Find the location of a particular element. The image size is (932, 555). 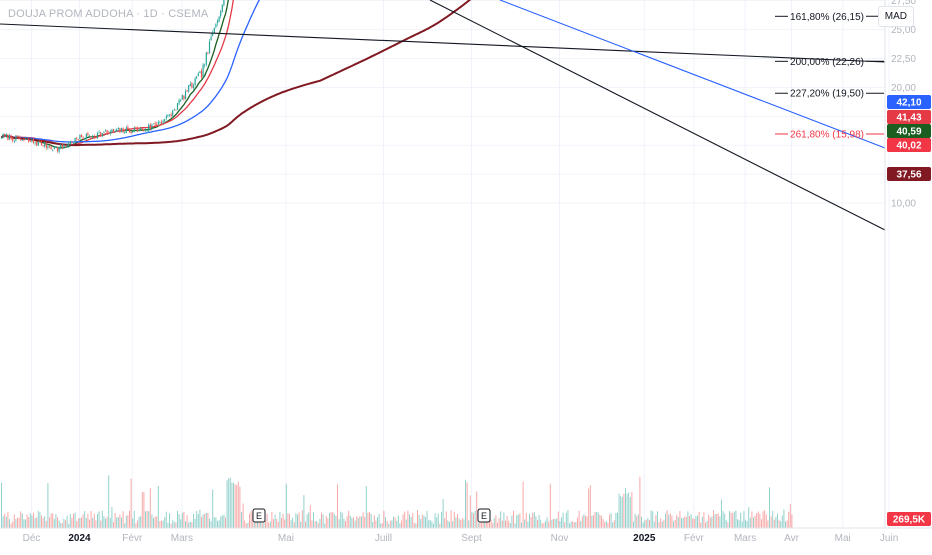

x-tick-label: Avr is located at coordinates (791, 538).